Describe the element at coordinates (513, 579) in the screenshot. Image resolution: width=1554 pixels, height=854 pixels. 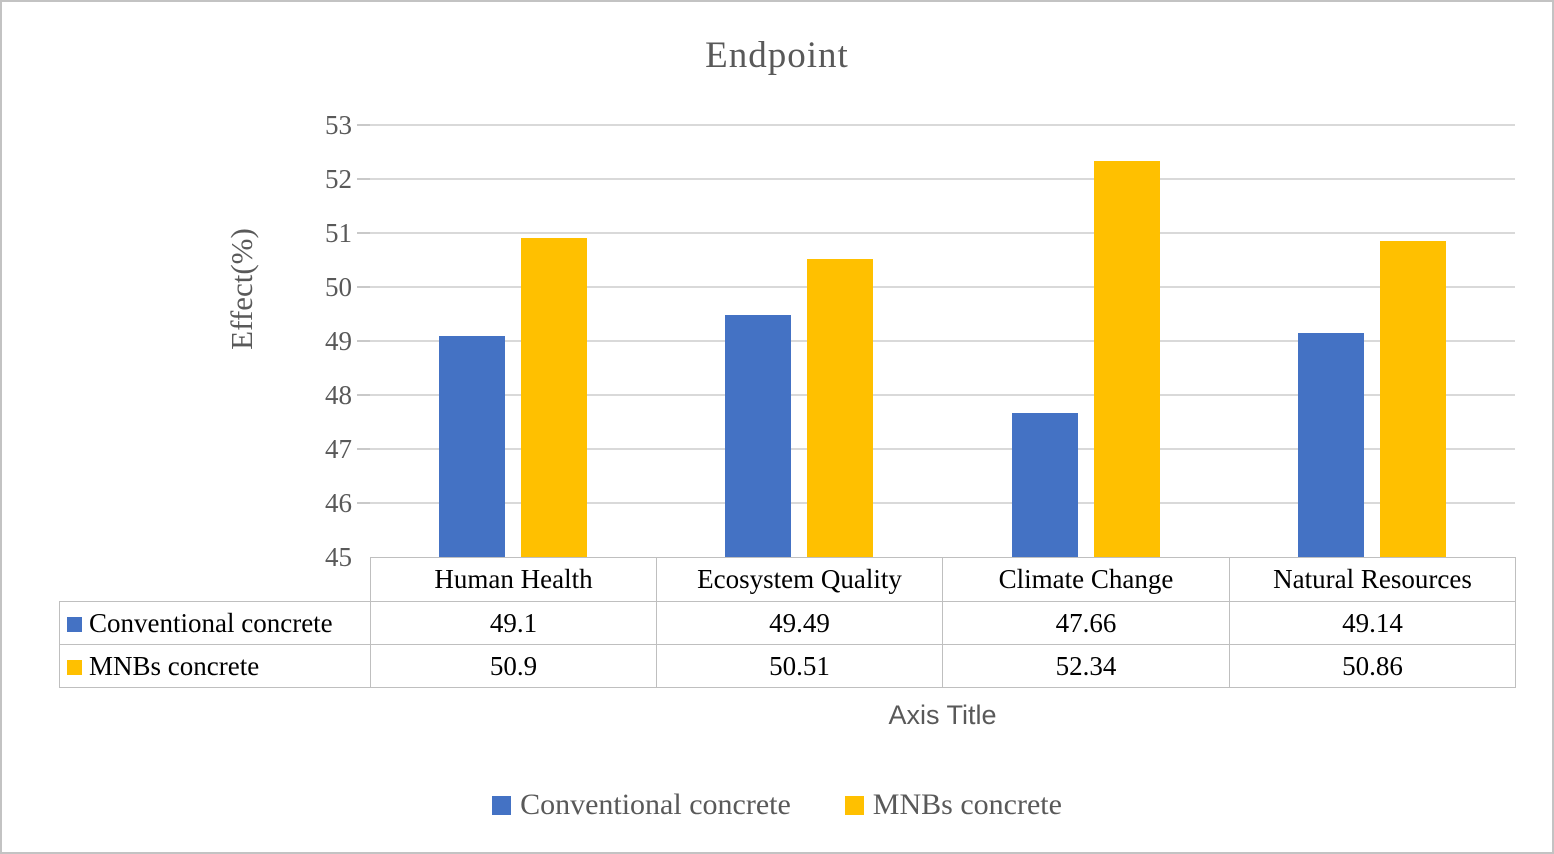
I see `category-header-0: Human Health` at that location.